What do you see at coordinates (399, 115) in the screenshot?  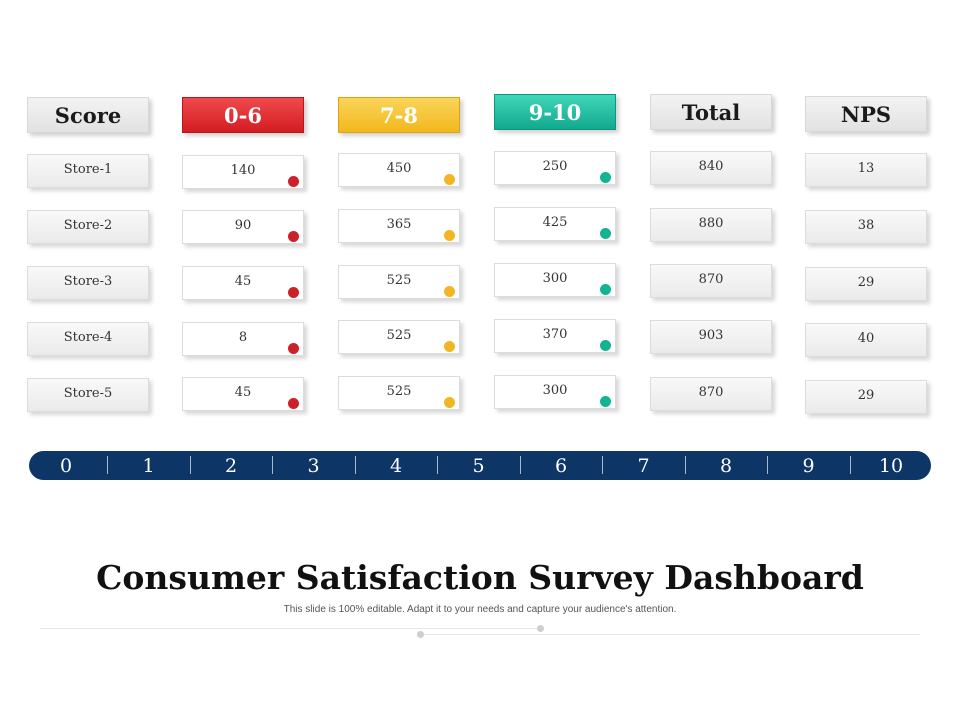 I see `passives-header: 7-8` at bounding box center [399, 115].